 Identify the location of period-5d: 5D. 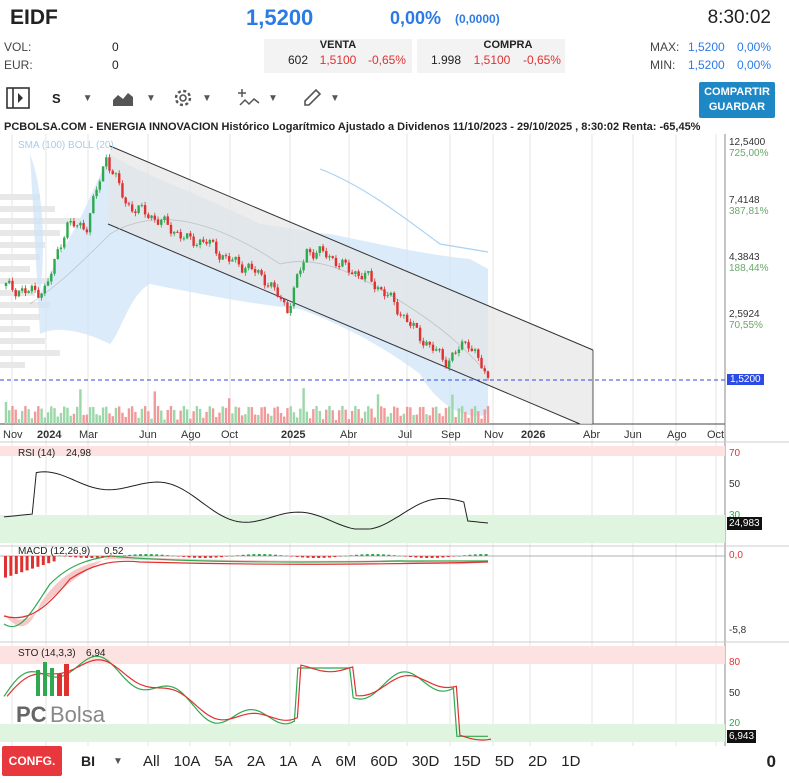
(504, 761).